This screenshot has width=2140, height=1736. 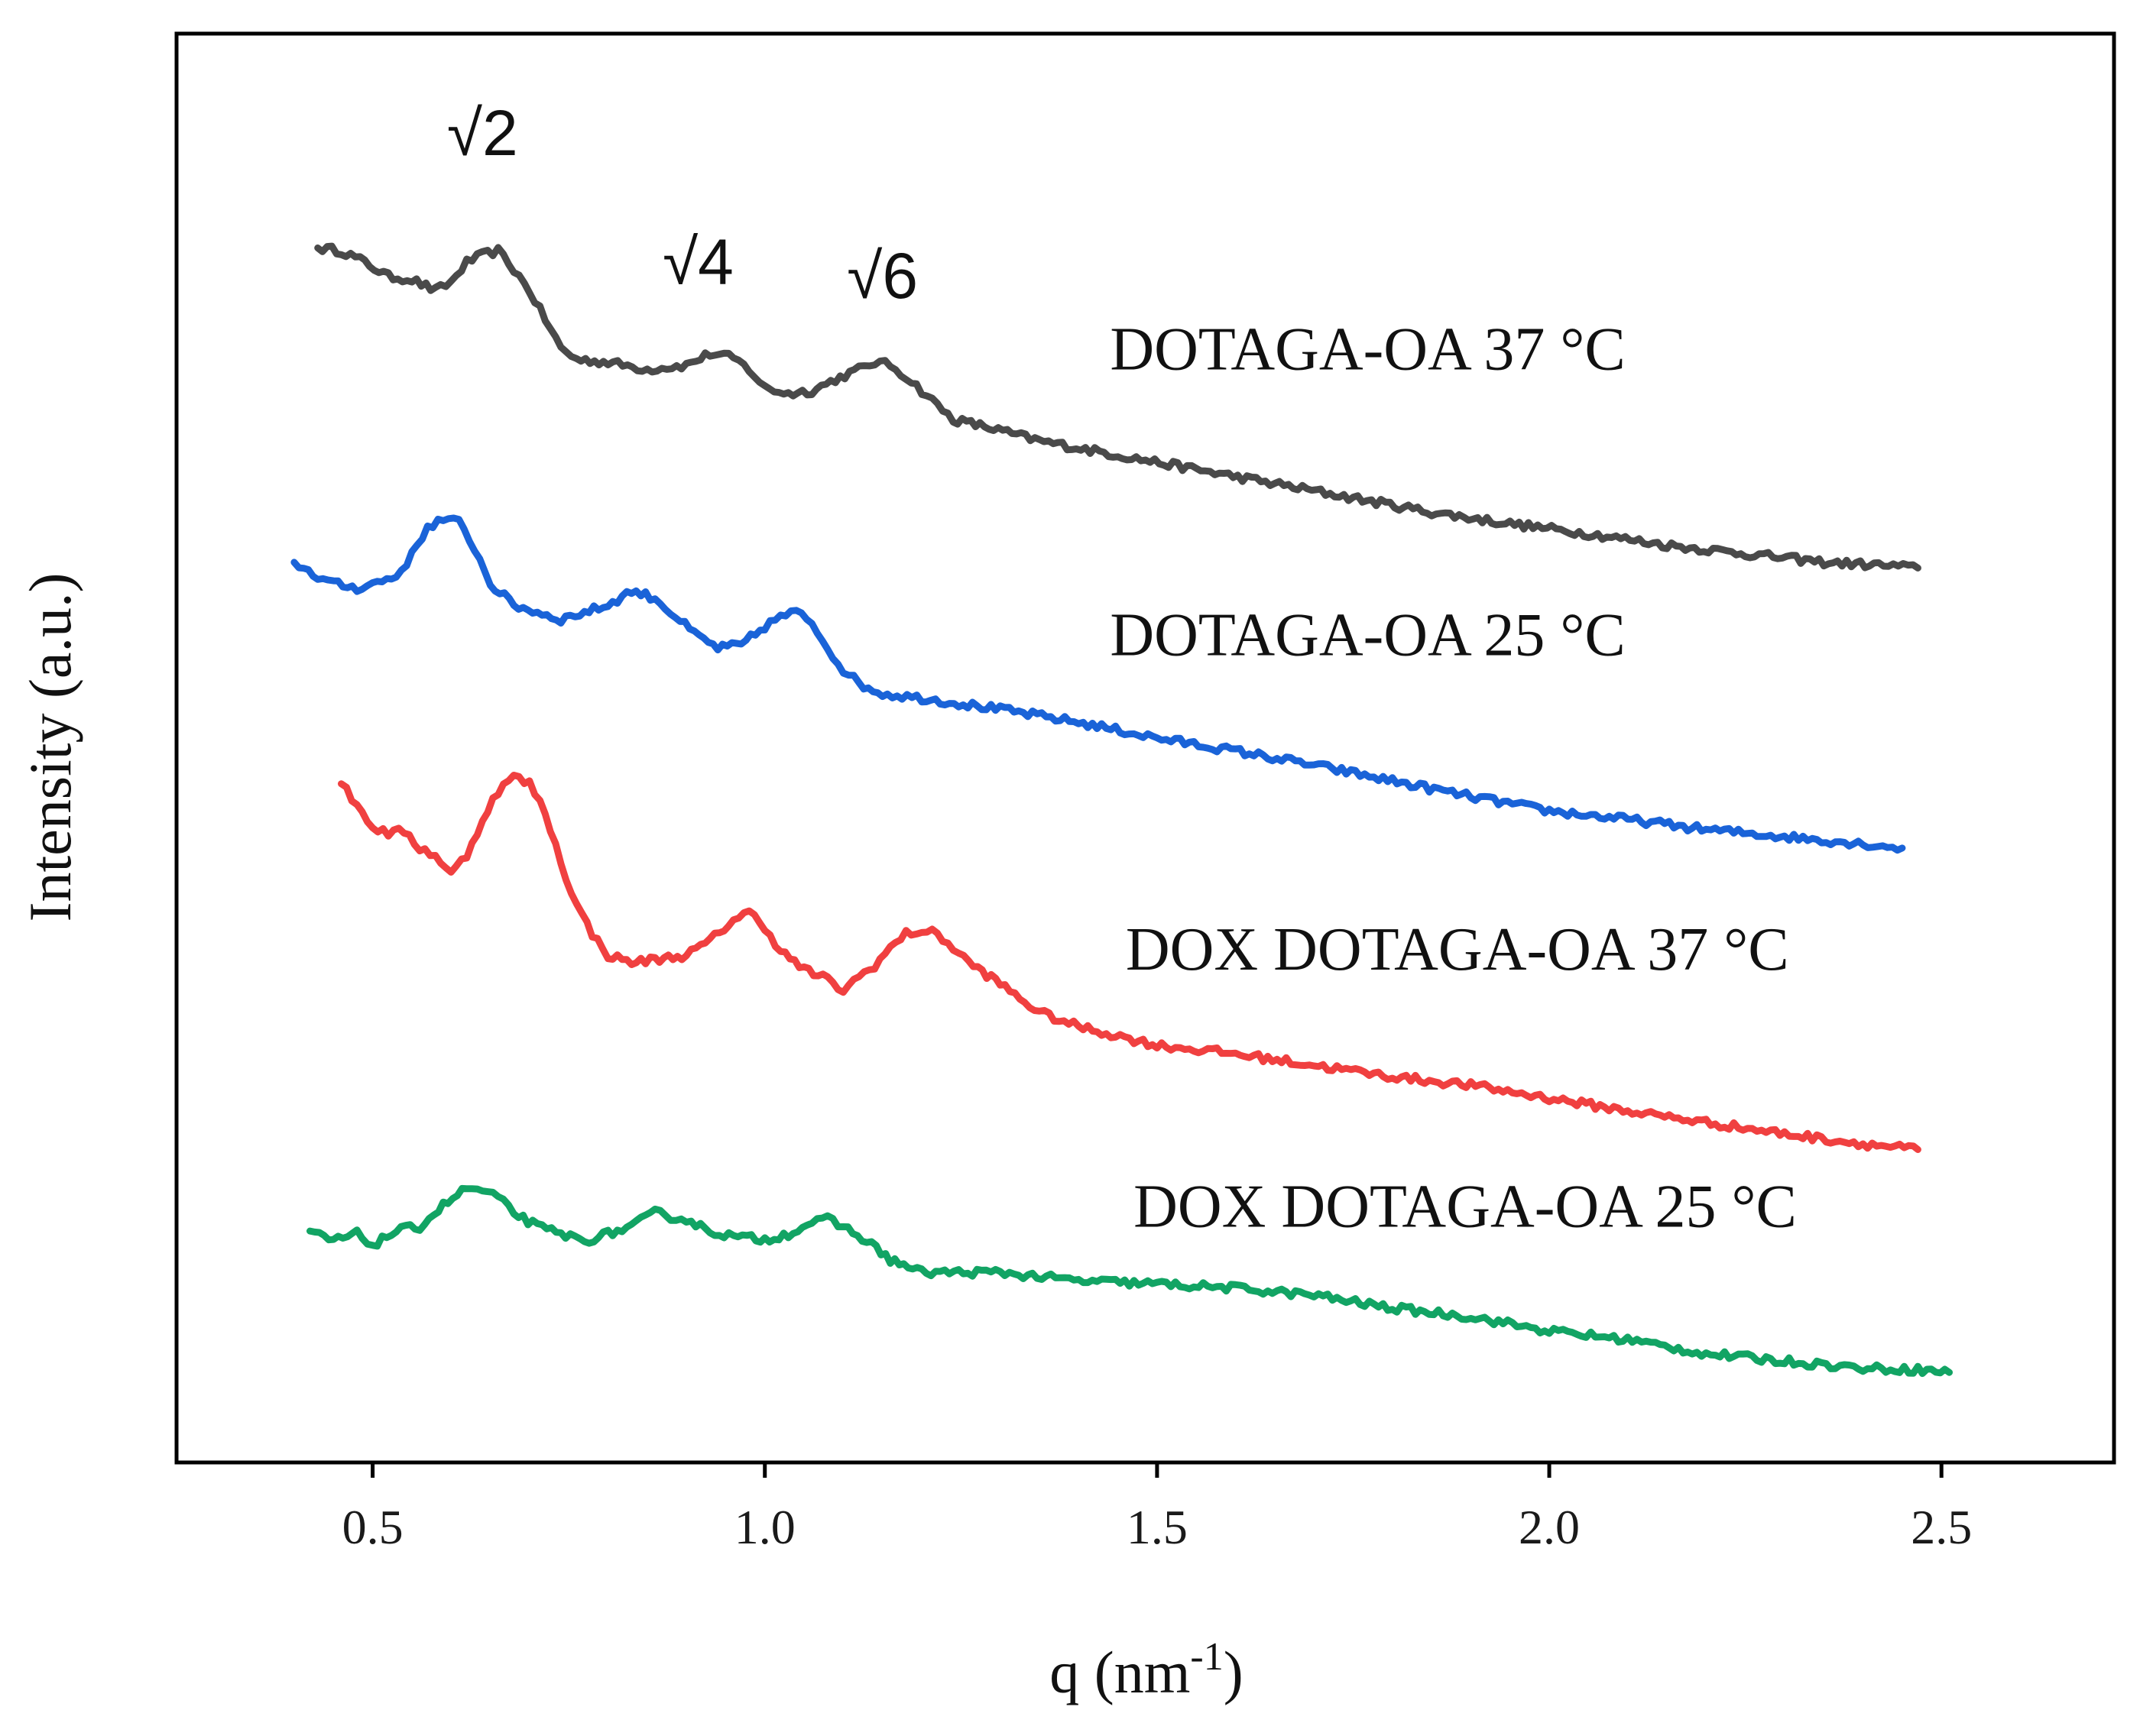 I want to click on peak-annotations: √2 √4 √6, so click(x=682, y=204).